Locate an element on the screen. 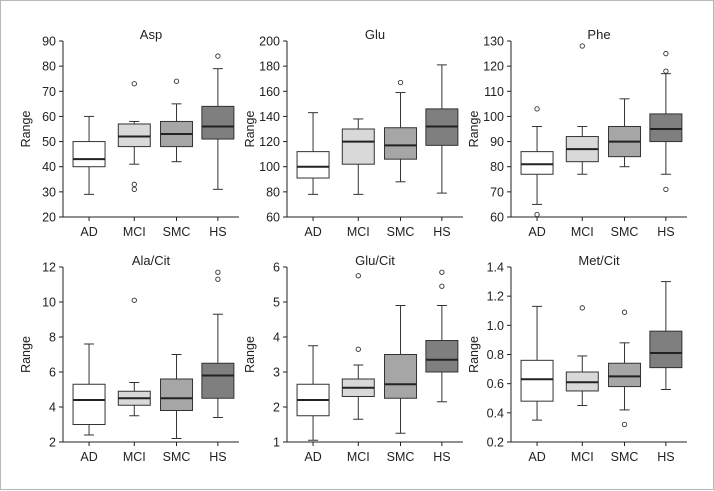 This screenshot has width=714, height=491. y-tick-label: 50 is located at coordinates (49, 142).